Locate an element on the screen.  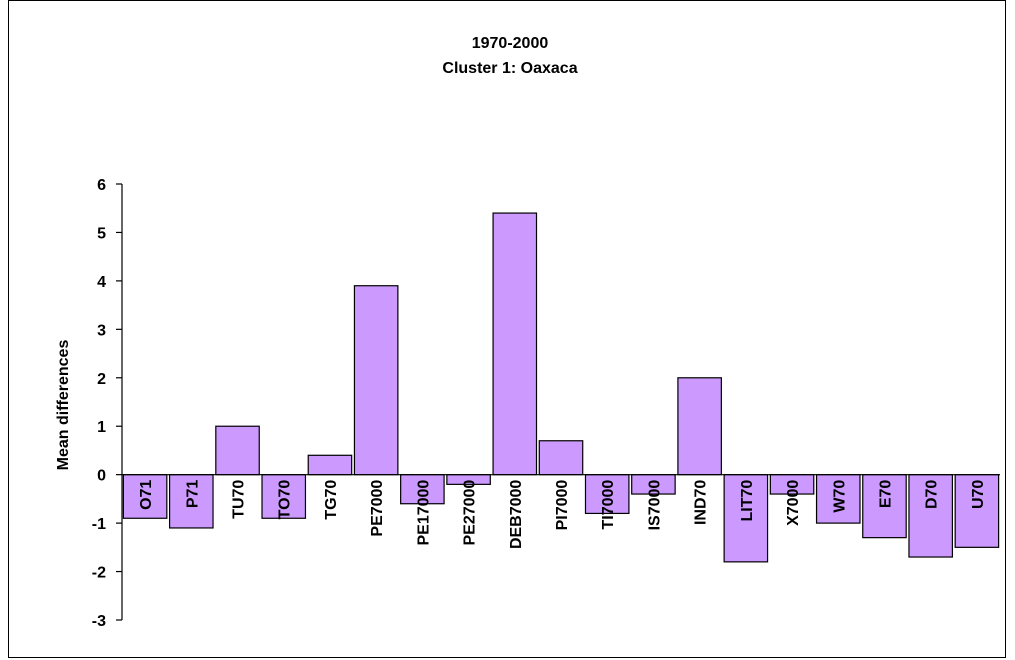
bar-TI7000 is located at coordinates (607, 494).